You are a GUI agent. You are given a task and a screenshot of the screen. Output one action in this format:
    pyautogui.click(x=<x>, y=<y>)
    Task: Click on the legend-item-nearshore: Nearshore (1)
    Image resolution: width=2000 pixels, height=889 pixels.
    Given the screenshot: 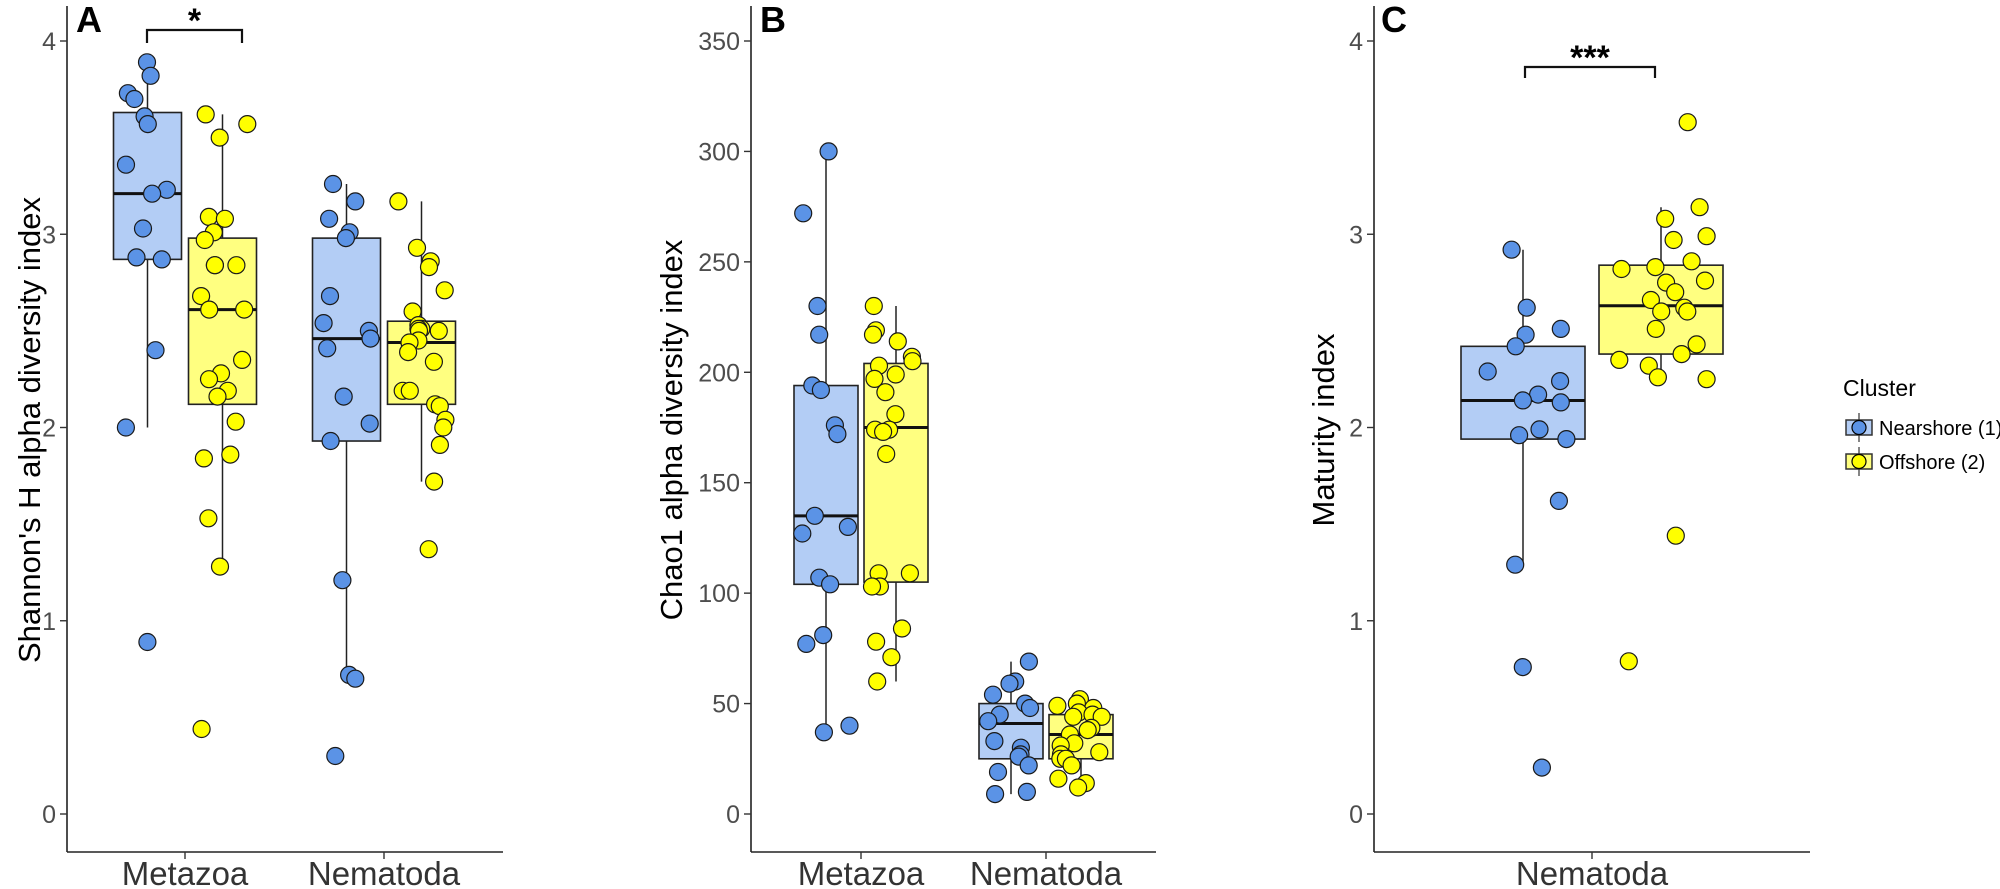 What is the action you would take?
    pyautogui.click(x=1922, y=427)
    